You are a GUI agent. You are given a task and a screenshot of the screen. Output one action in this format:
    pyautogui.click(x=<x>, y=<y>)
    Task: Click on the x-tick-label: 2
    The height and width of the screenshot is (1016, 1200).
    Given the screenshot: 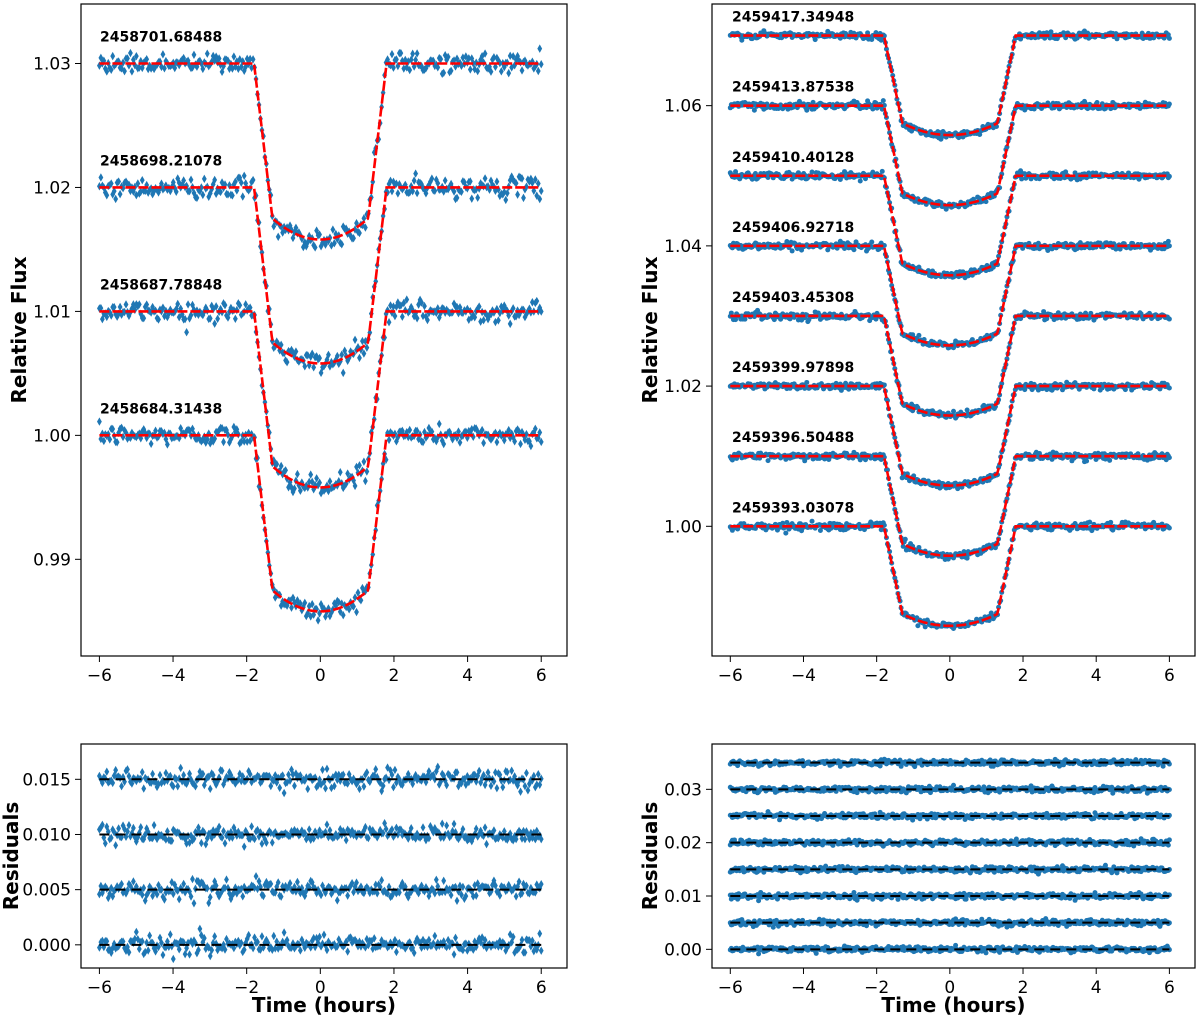 What is the action you would take?
    pyautogui.click(x=1023, y=676)
    